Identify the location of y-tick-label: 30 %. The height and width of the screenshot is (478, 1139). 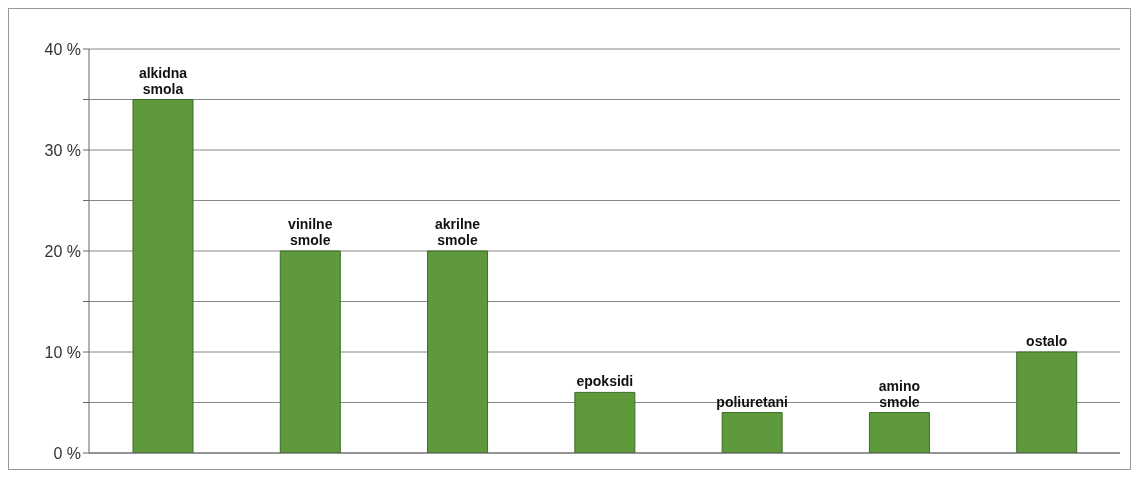
(62, 150).